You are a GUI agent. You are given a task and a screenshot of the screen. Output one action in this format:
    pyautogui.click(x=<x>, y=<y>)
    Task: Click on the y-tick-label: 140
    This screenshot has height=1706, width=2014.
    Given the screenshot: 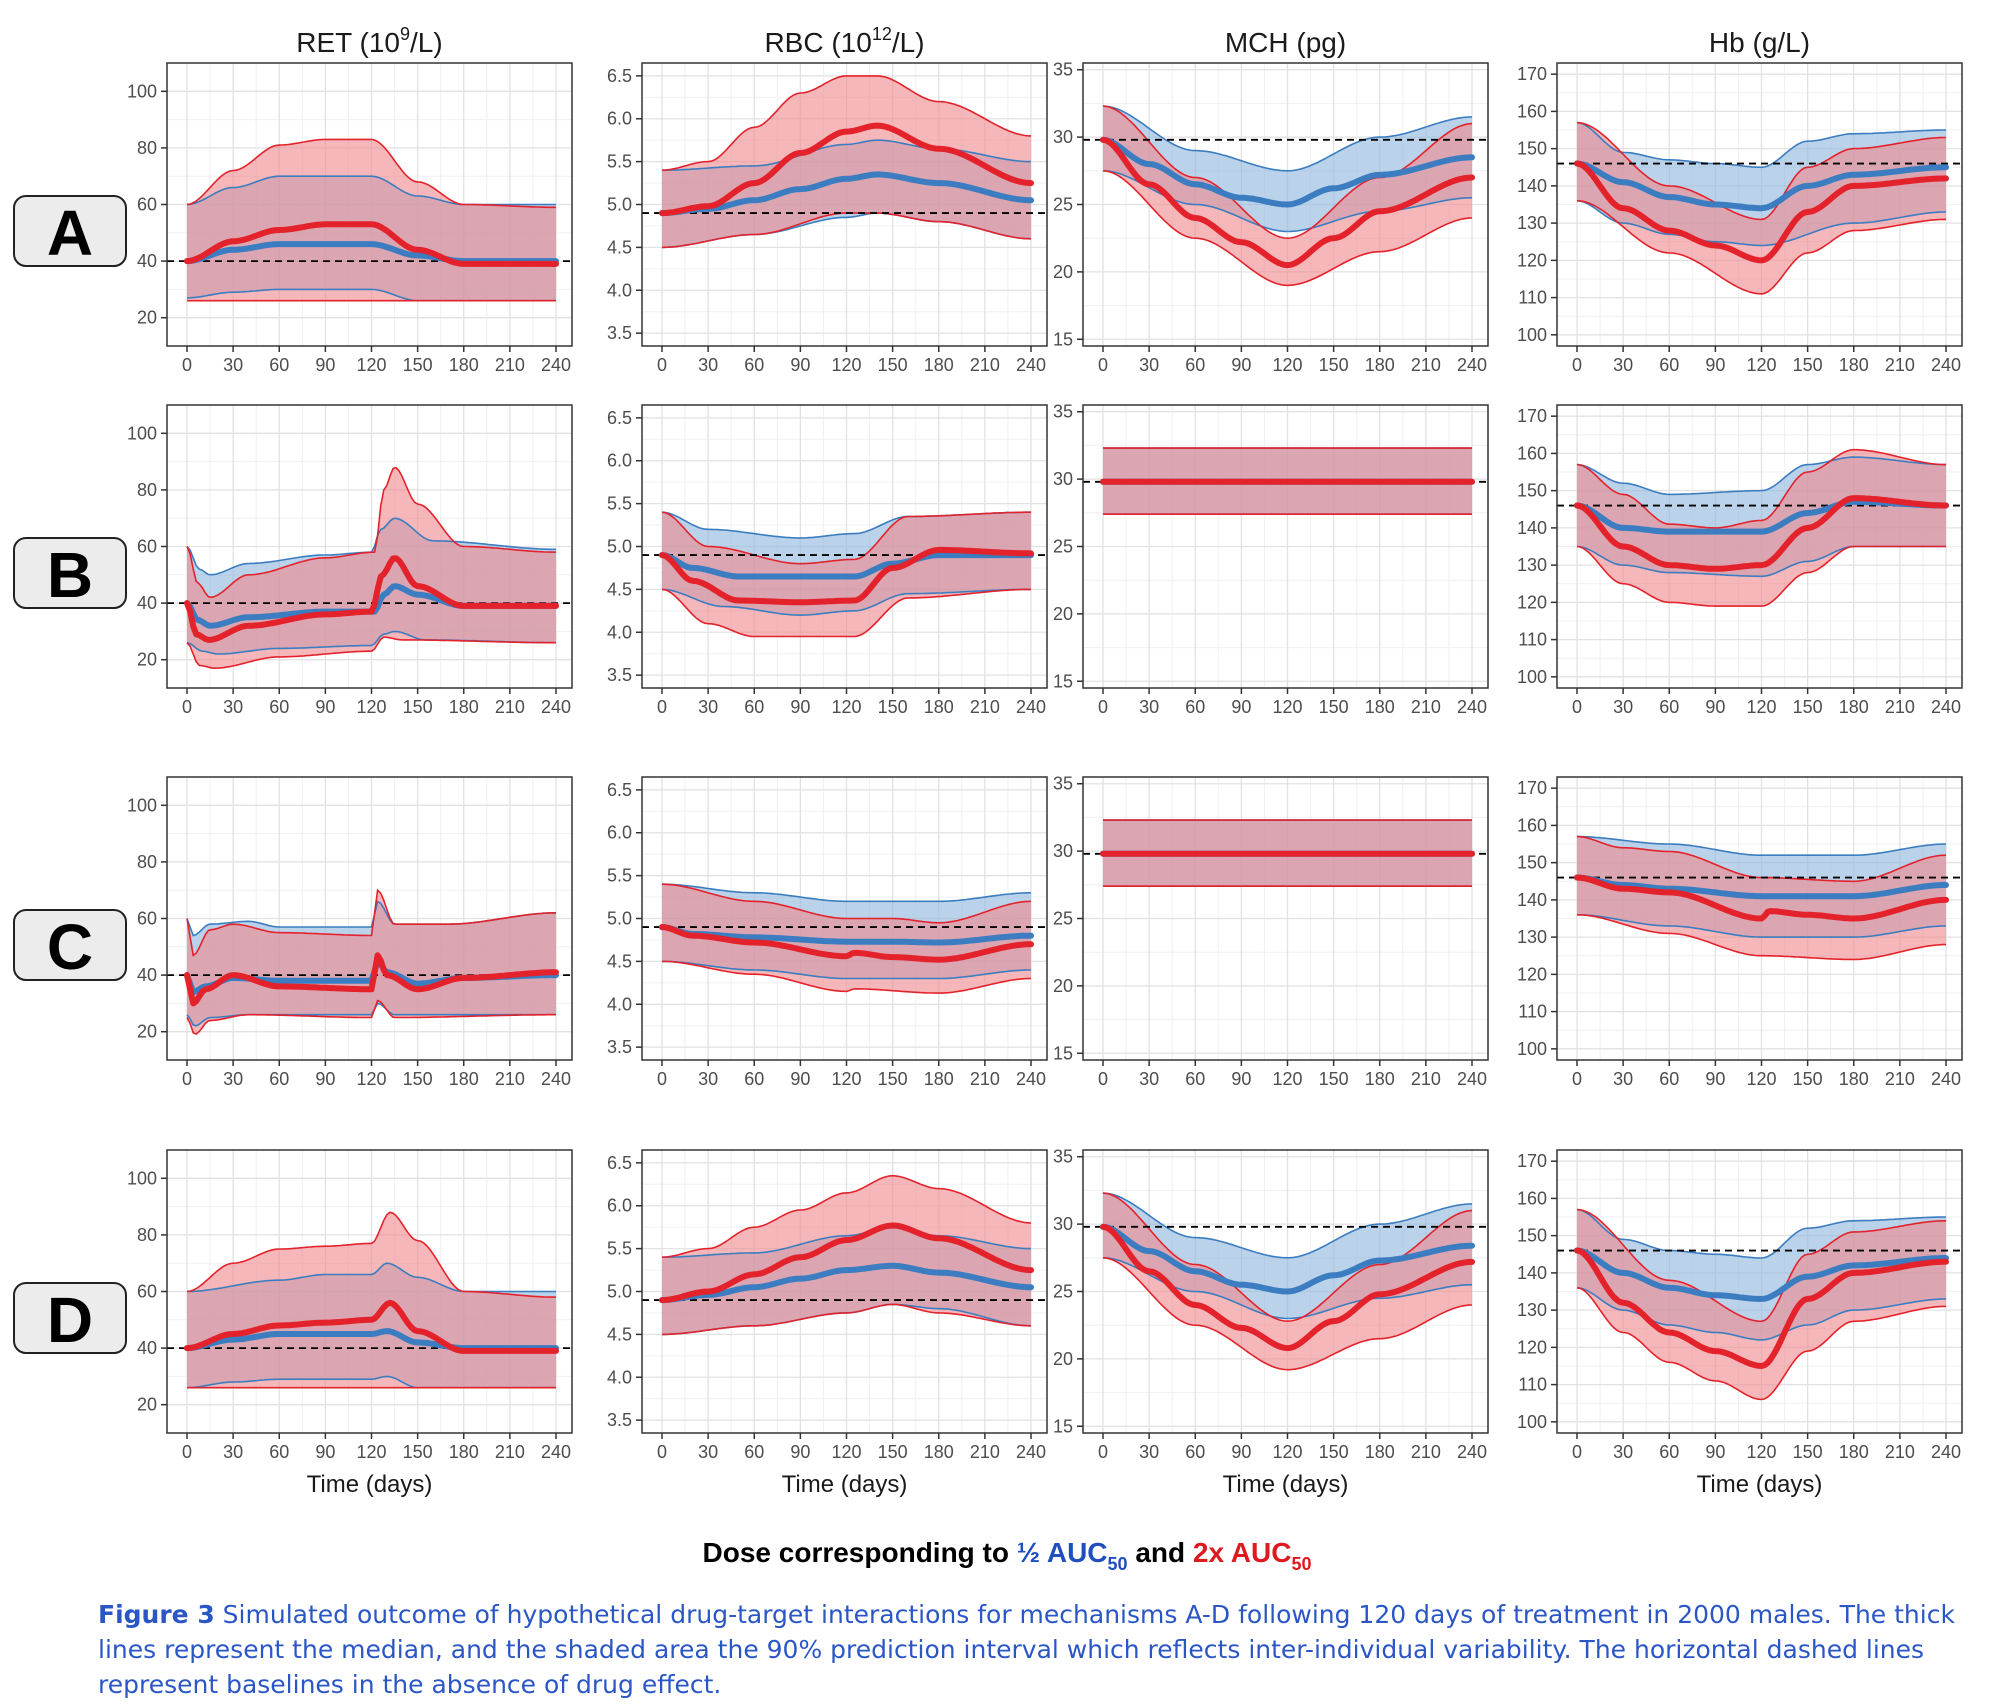 What is the action you would take?
    pyautogui.click(x=1532, y=900)
    